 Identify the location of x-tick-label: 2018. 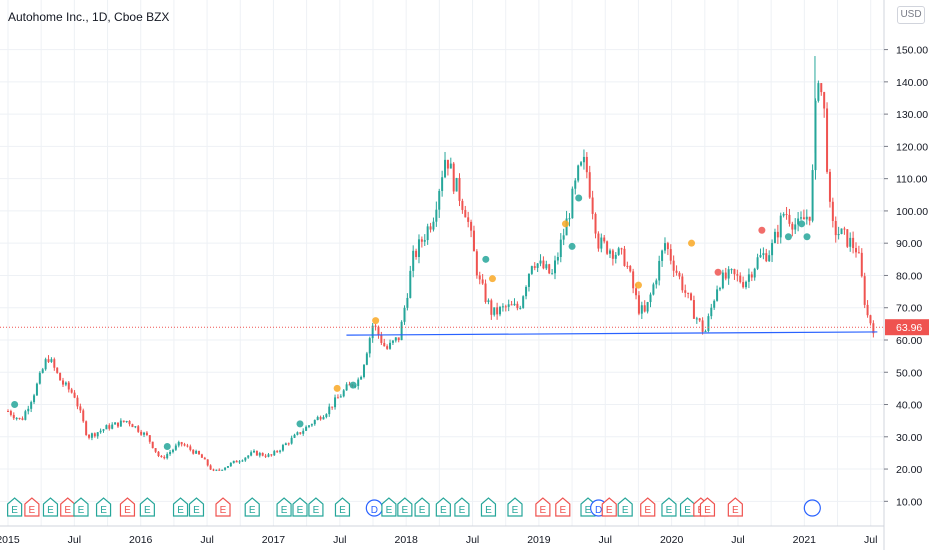
(406, 540).